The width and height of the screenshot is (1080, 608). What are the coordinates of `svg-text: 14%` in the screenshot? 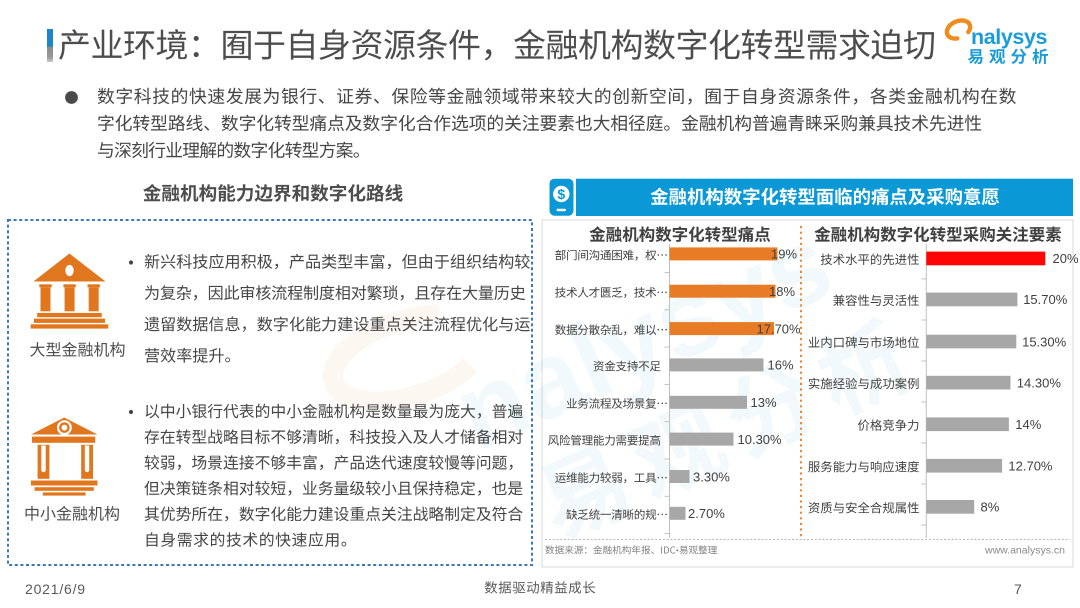 It's located at (1028, 424).